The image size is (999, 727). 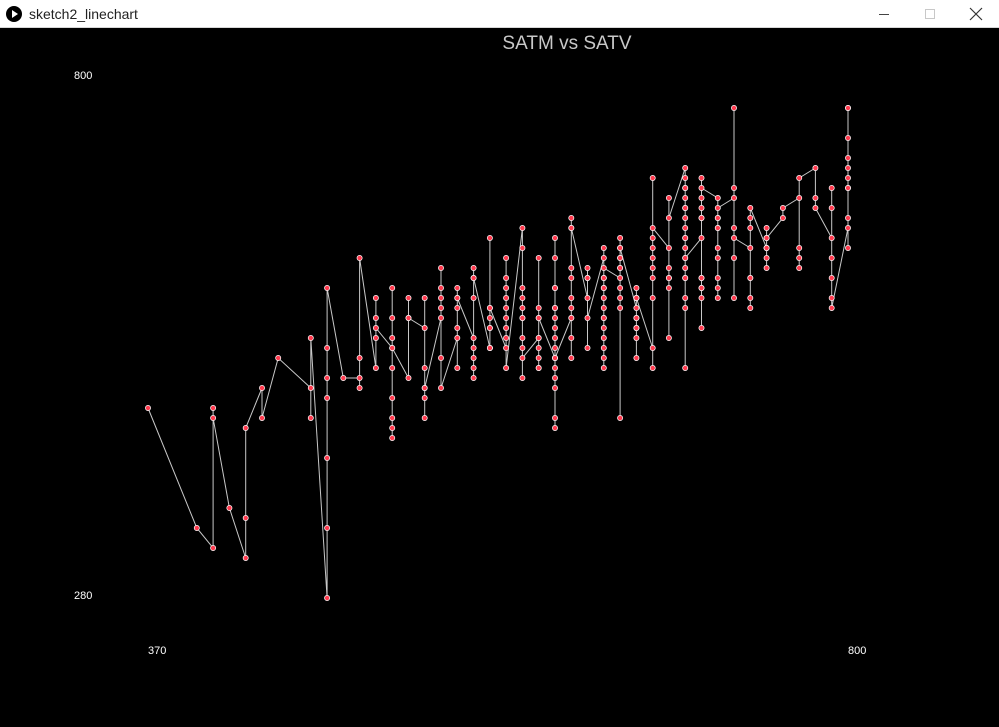 What do you see at coordinates (976, 14) in the screenshot?
I see `close-button` at bounding box center [976, 14].